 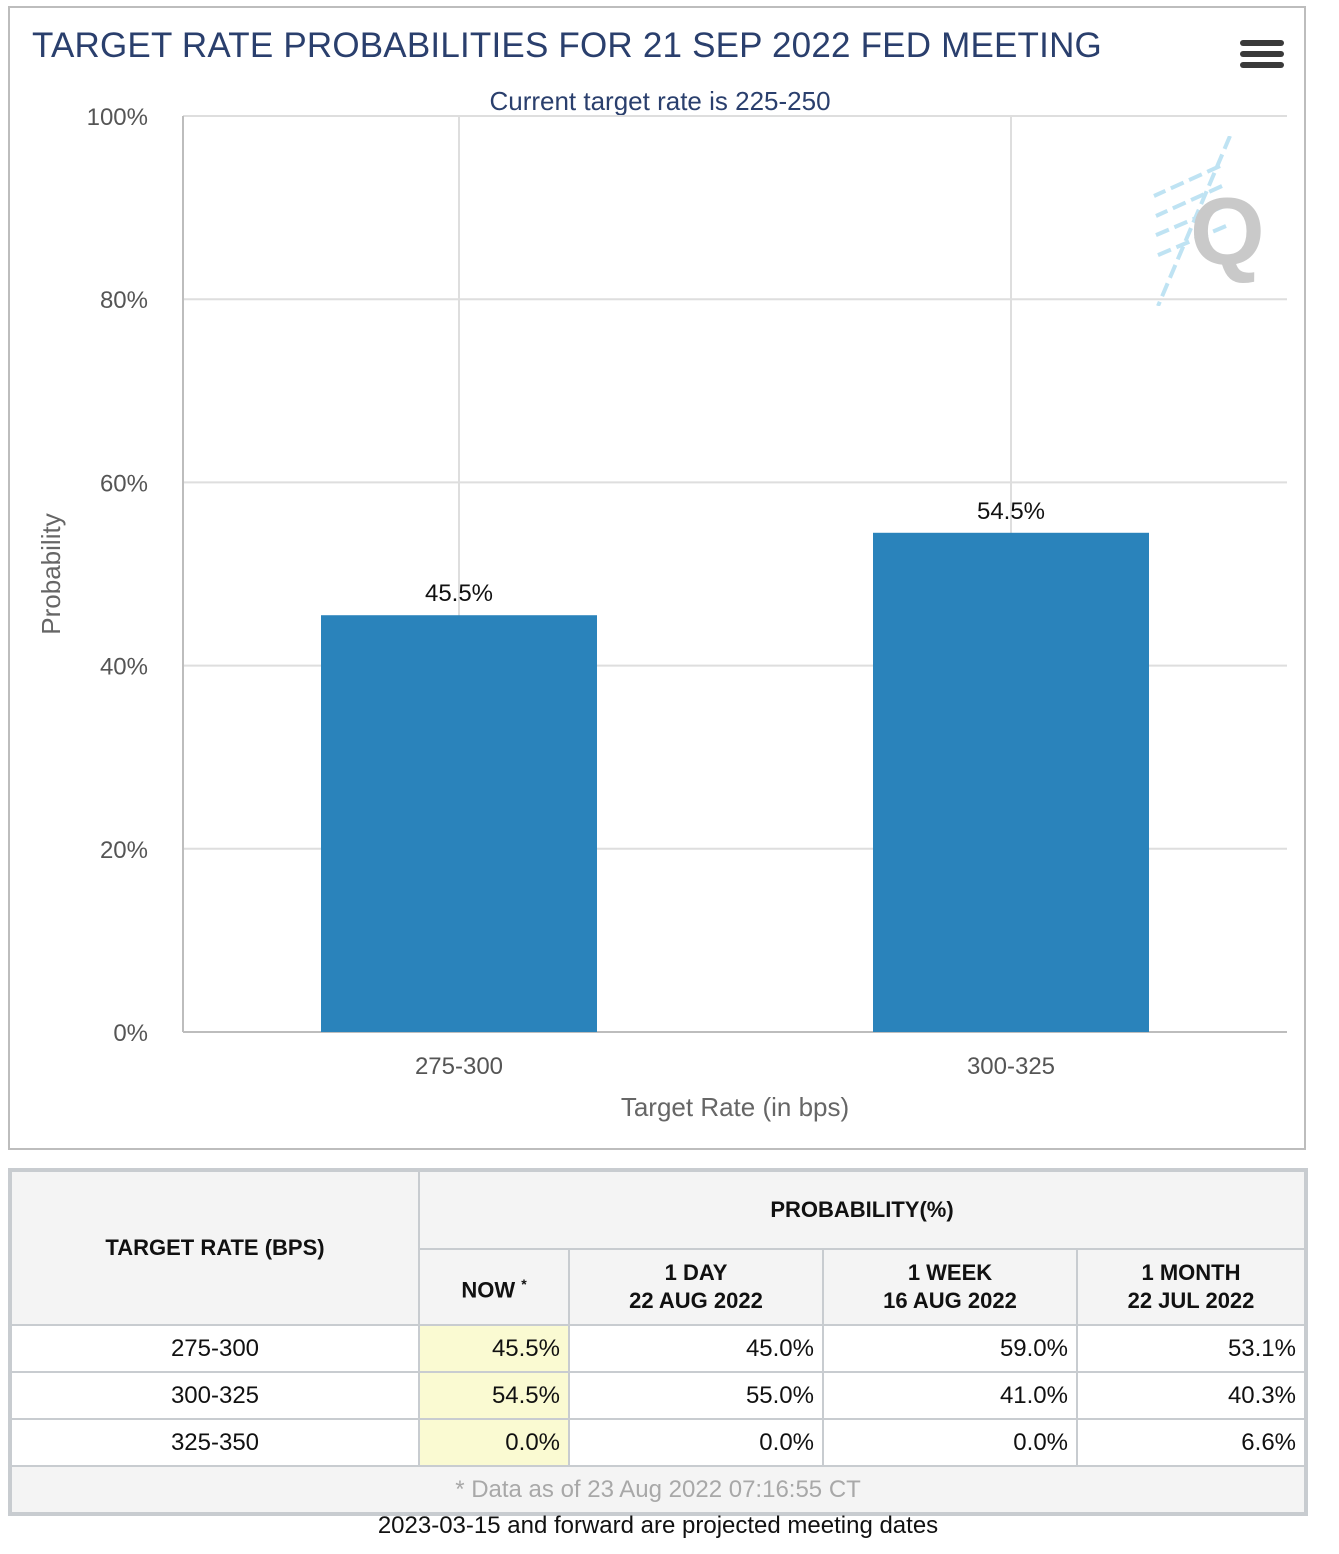 I want to click on one-week-cell: 59.0%, so click(x=950, y=1348).